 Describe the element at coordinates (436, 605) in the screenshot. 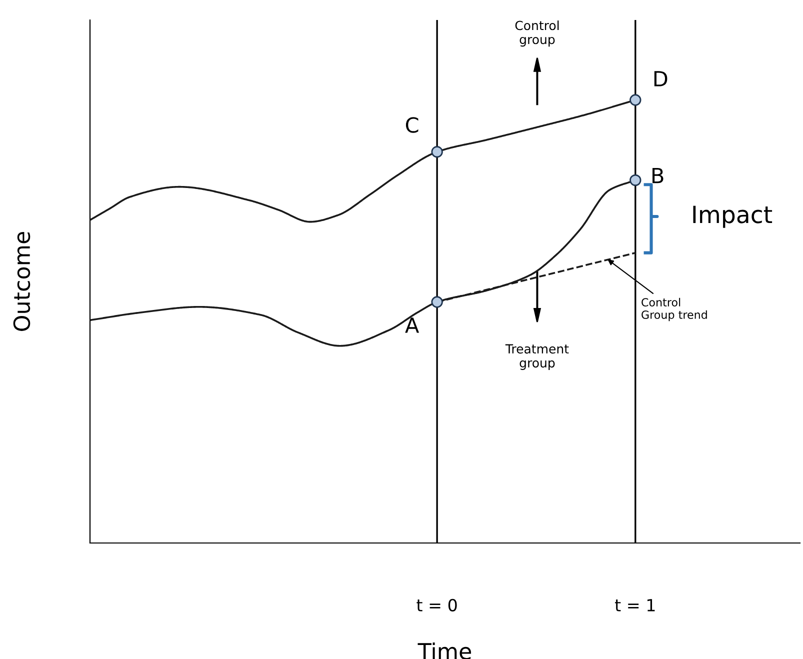

I see `x-tick-label: t = 0` at that location.